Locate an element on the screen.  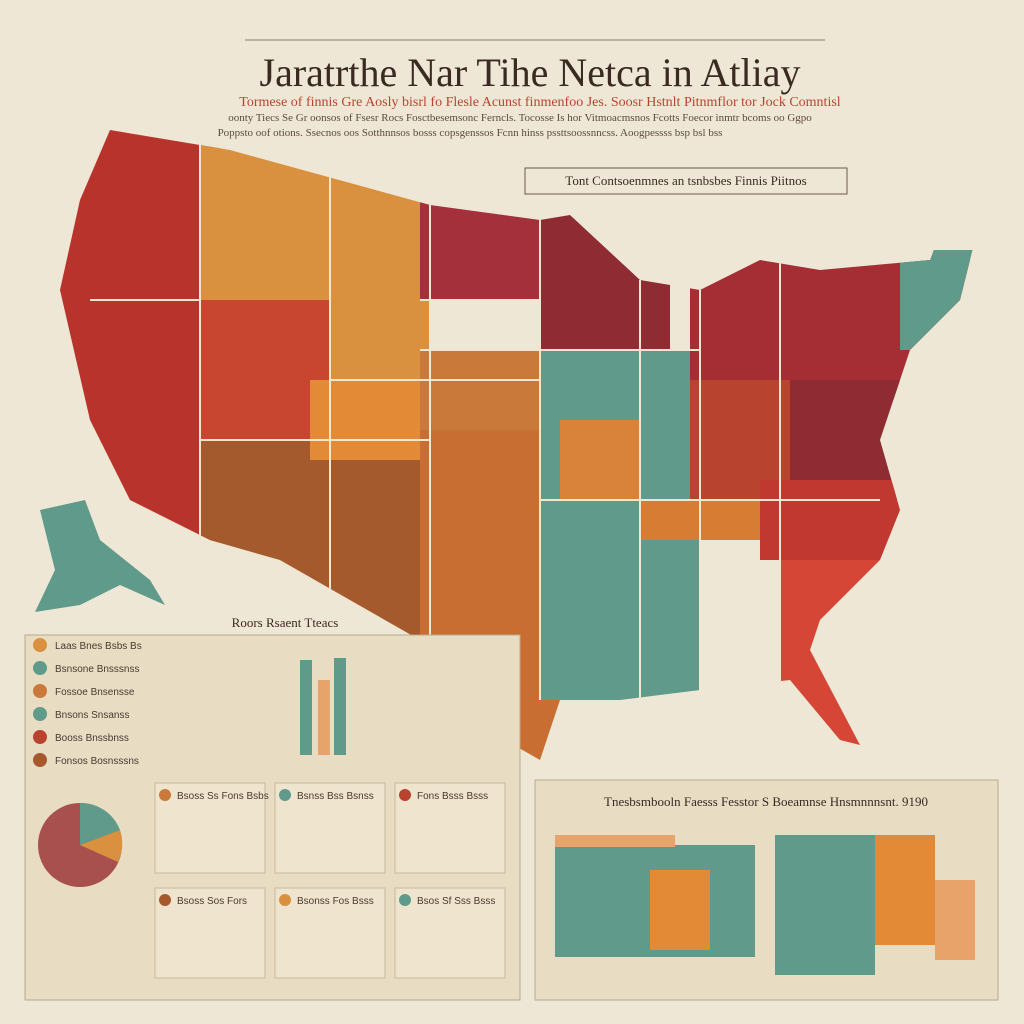
item-label: Booss Bnssbnss is located at coordinates (92, 738).